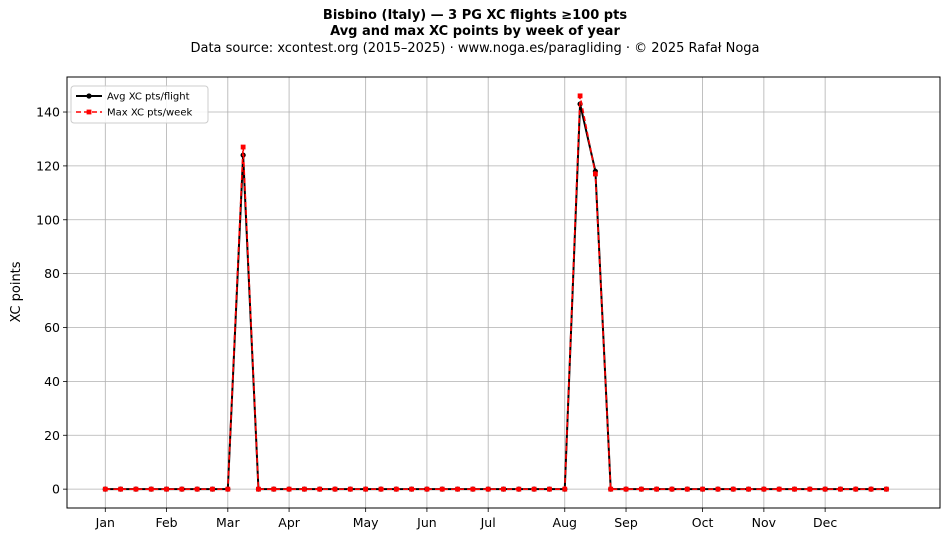 The height and width of the screenshot is (539, 950). What do you see at coordinates (703, 522) in the screenshot?
I see `x-tick-label: Oct` at bounding box center [703, 522].